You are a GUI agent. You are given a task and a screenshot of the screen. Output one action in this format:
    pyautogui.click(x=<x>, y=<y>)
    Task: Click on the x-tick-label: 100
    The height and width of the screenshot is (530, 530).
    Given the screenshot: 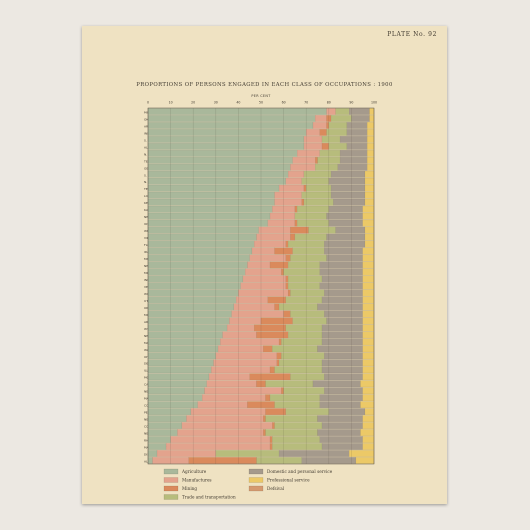 What is the action you would take?
    pyautogui.click(x=374, y=103)
    